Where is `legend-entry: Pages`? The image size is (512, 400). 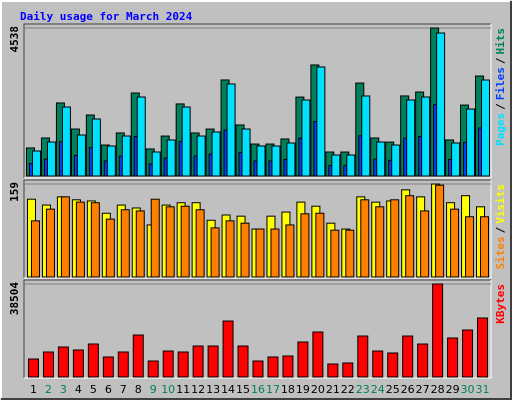
legend-entry: Pages is located at coordinates (500, 129).